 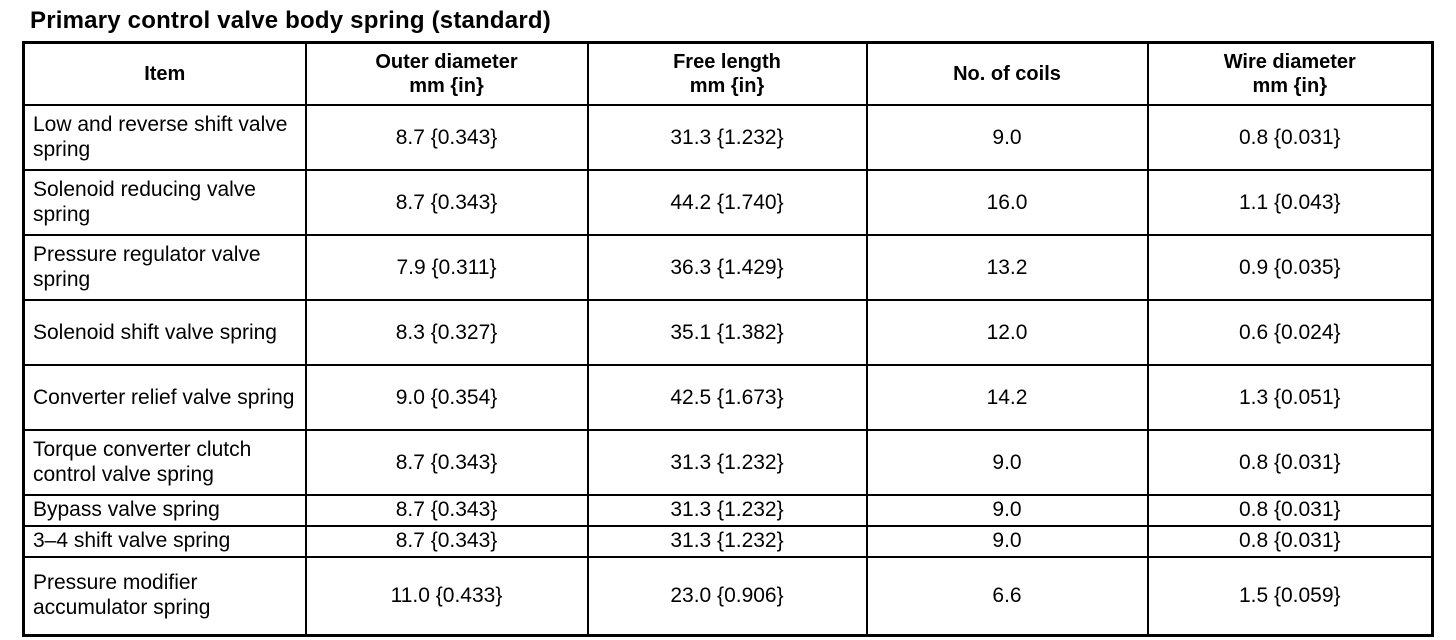 I want to click on cell-item: Bypass valve spring, so click(x=164, y=511).